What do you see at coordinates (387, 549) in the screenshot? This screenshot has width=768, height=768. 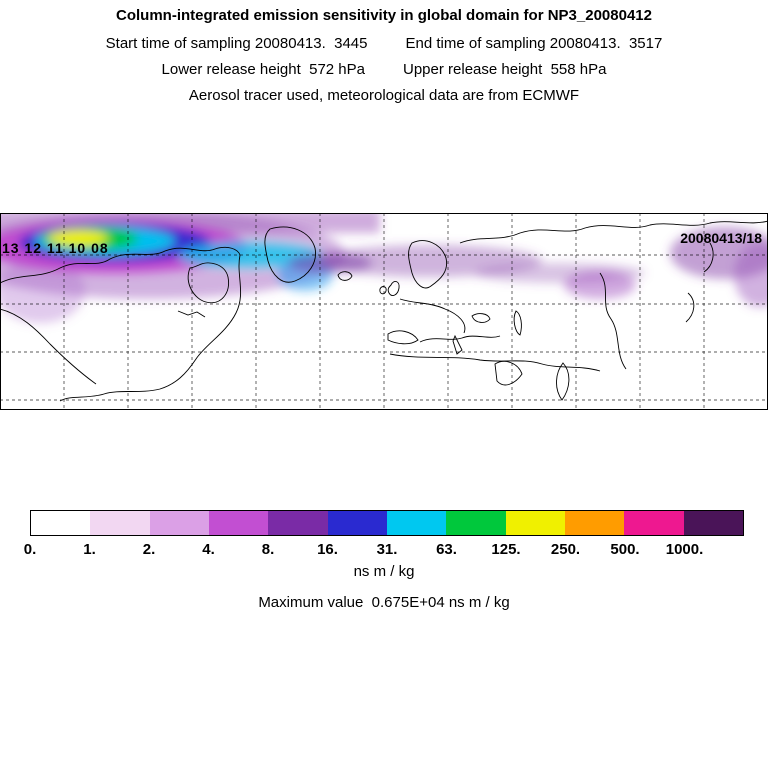 I see `colorbar-tick-label: 31.` at bounding box center [387, 549].